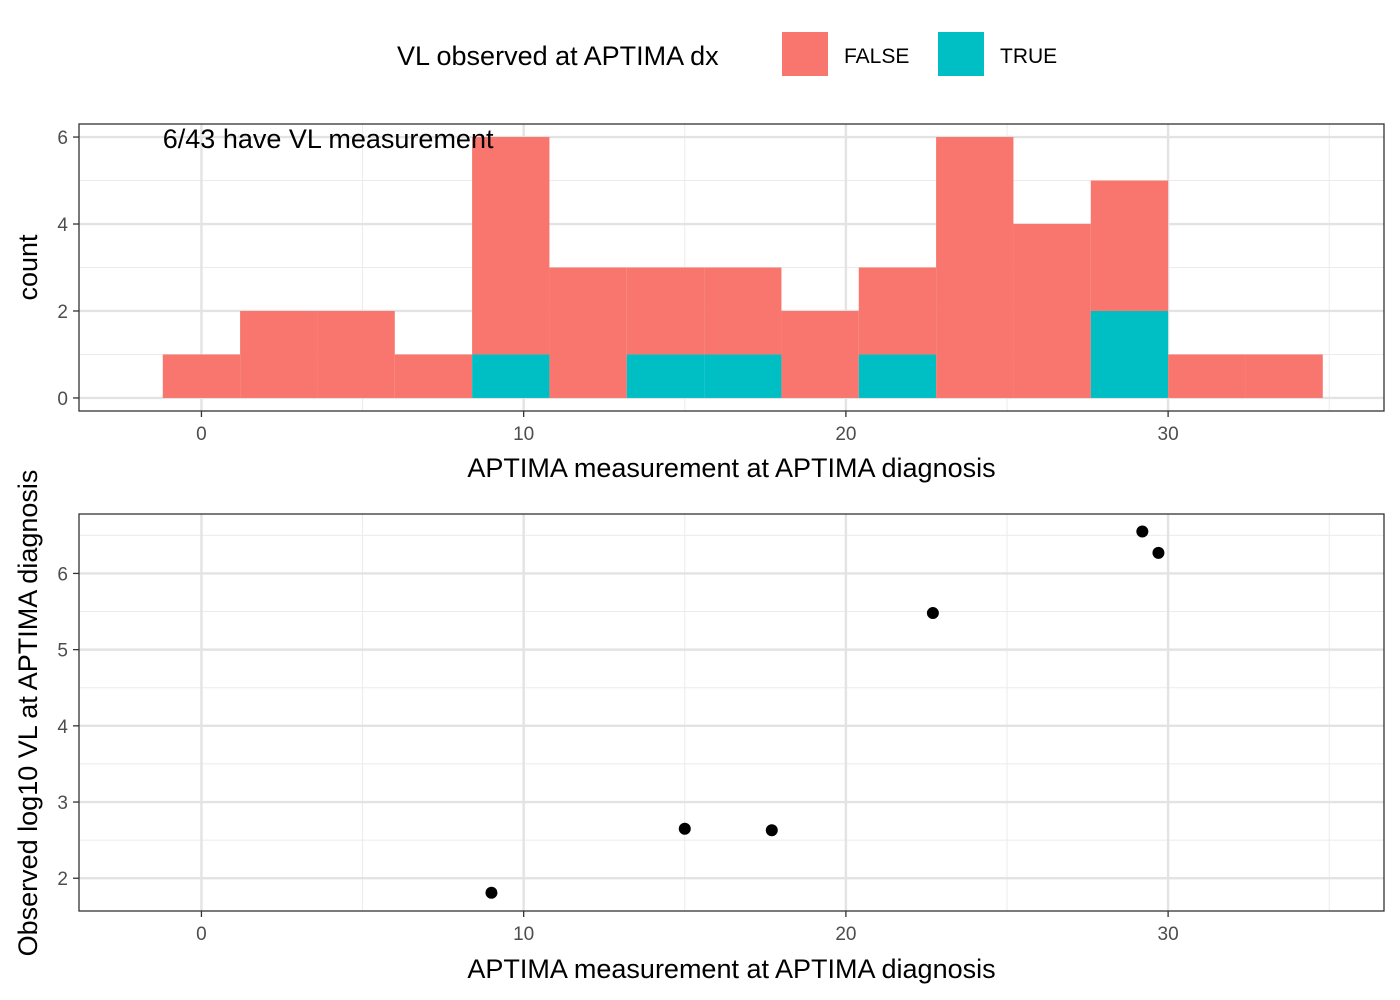 The image size is (1400, 1000). What do you see at coordinates (876, 56) in the screenshot?
I see `legend-label-false: FALSE` at bounding box center [876, 56].